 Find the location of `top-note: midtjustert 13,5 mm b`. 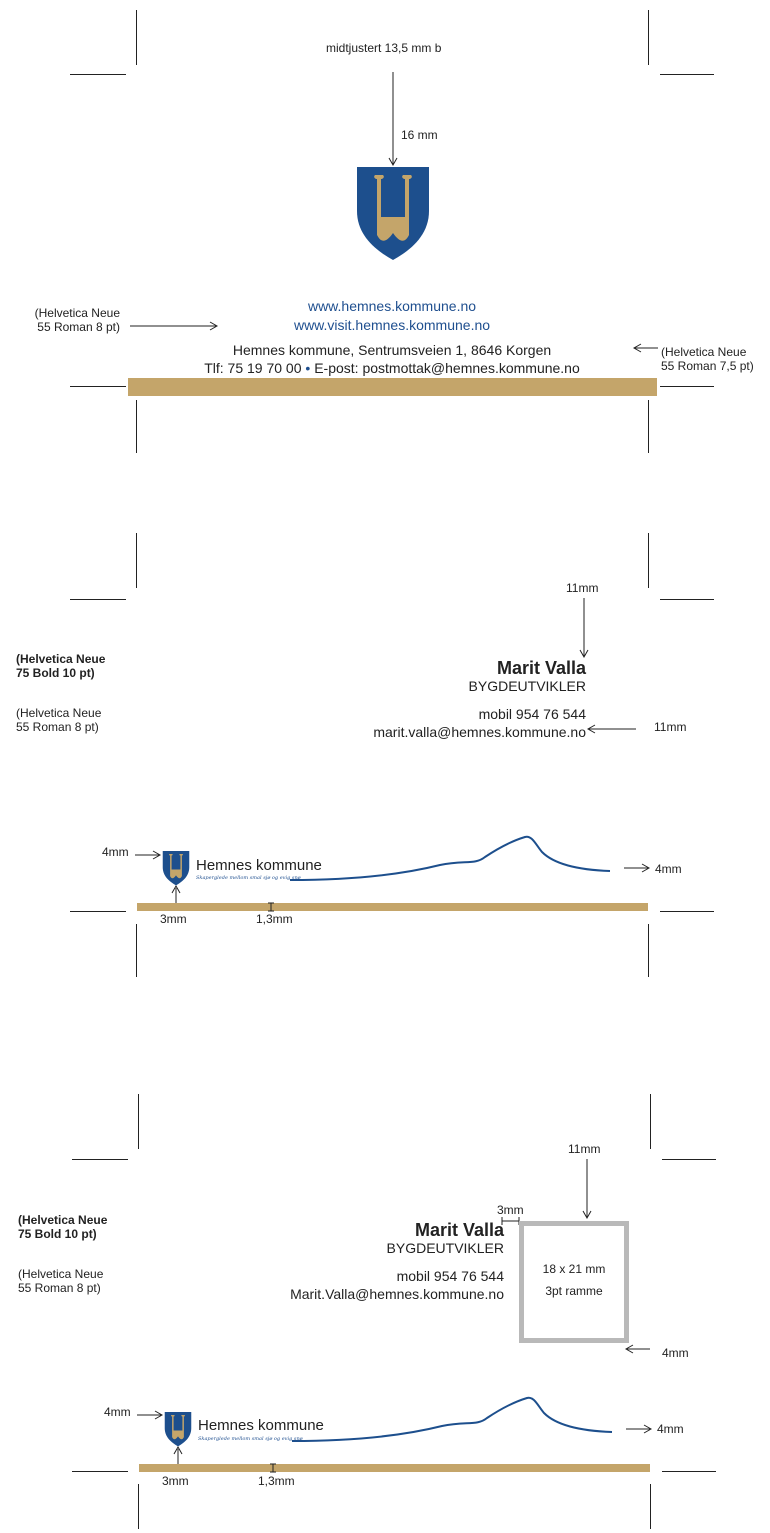

top-note: midtjustert 13,5 mm b is located at coordinates (384, 48).